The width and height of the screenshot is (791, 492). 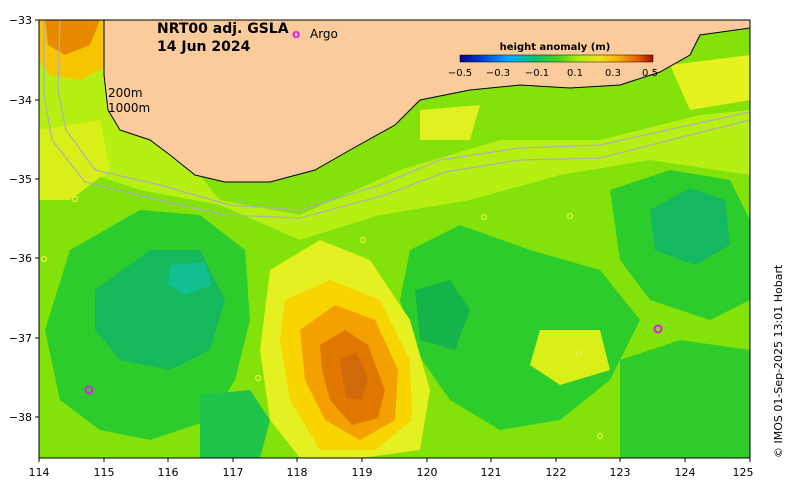 What do you see at coordinates (460, 73) in the screenshot?
I see `colorbar-tick: −0.5` at bounding box center [460, 73].